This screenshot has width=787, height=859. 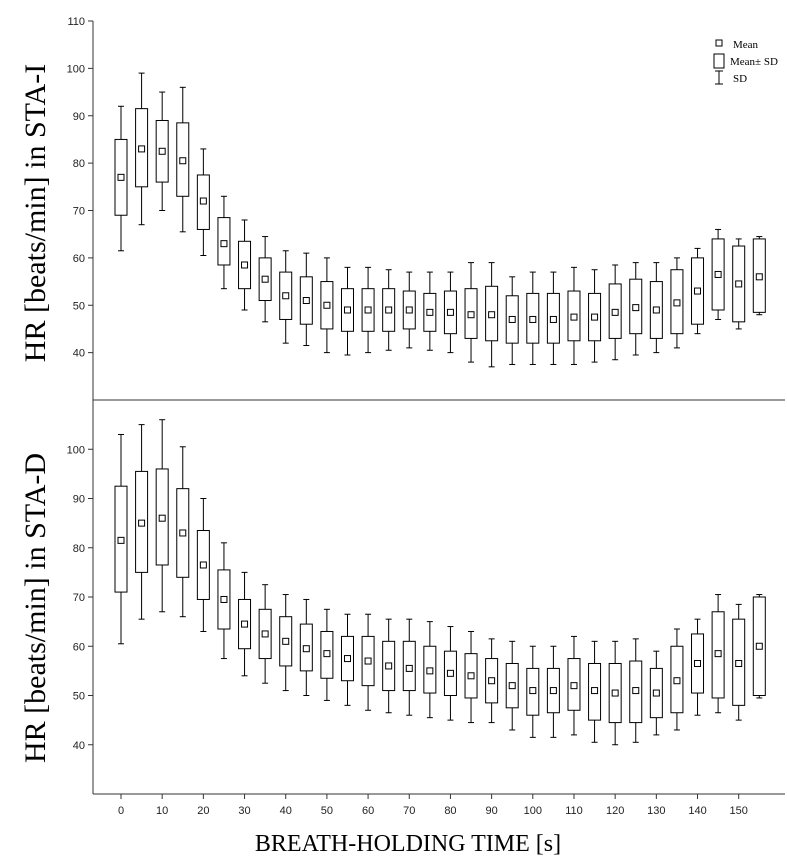 What do you see at coordinates (450, 811) in the screenshot?
I see `x-tick-label: 80` at bounding box center [450, 811].